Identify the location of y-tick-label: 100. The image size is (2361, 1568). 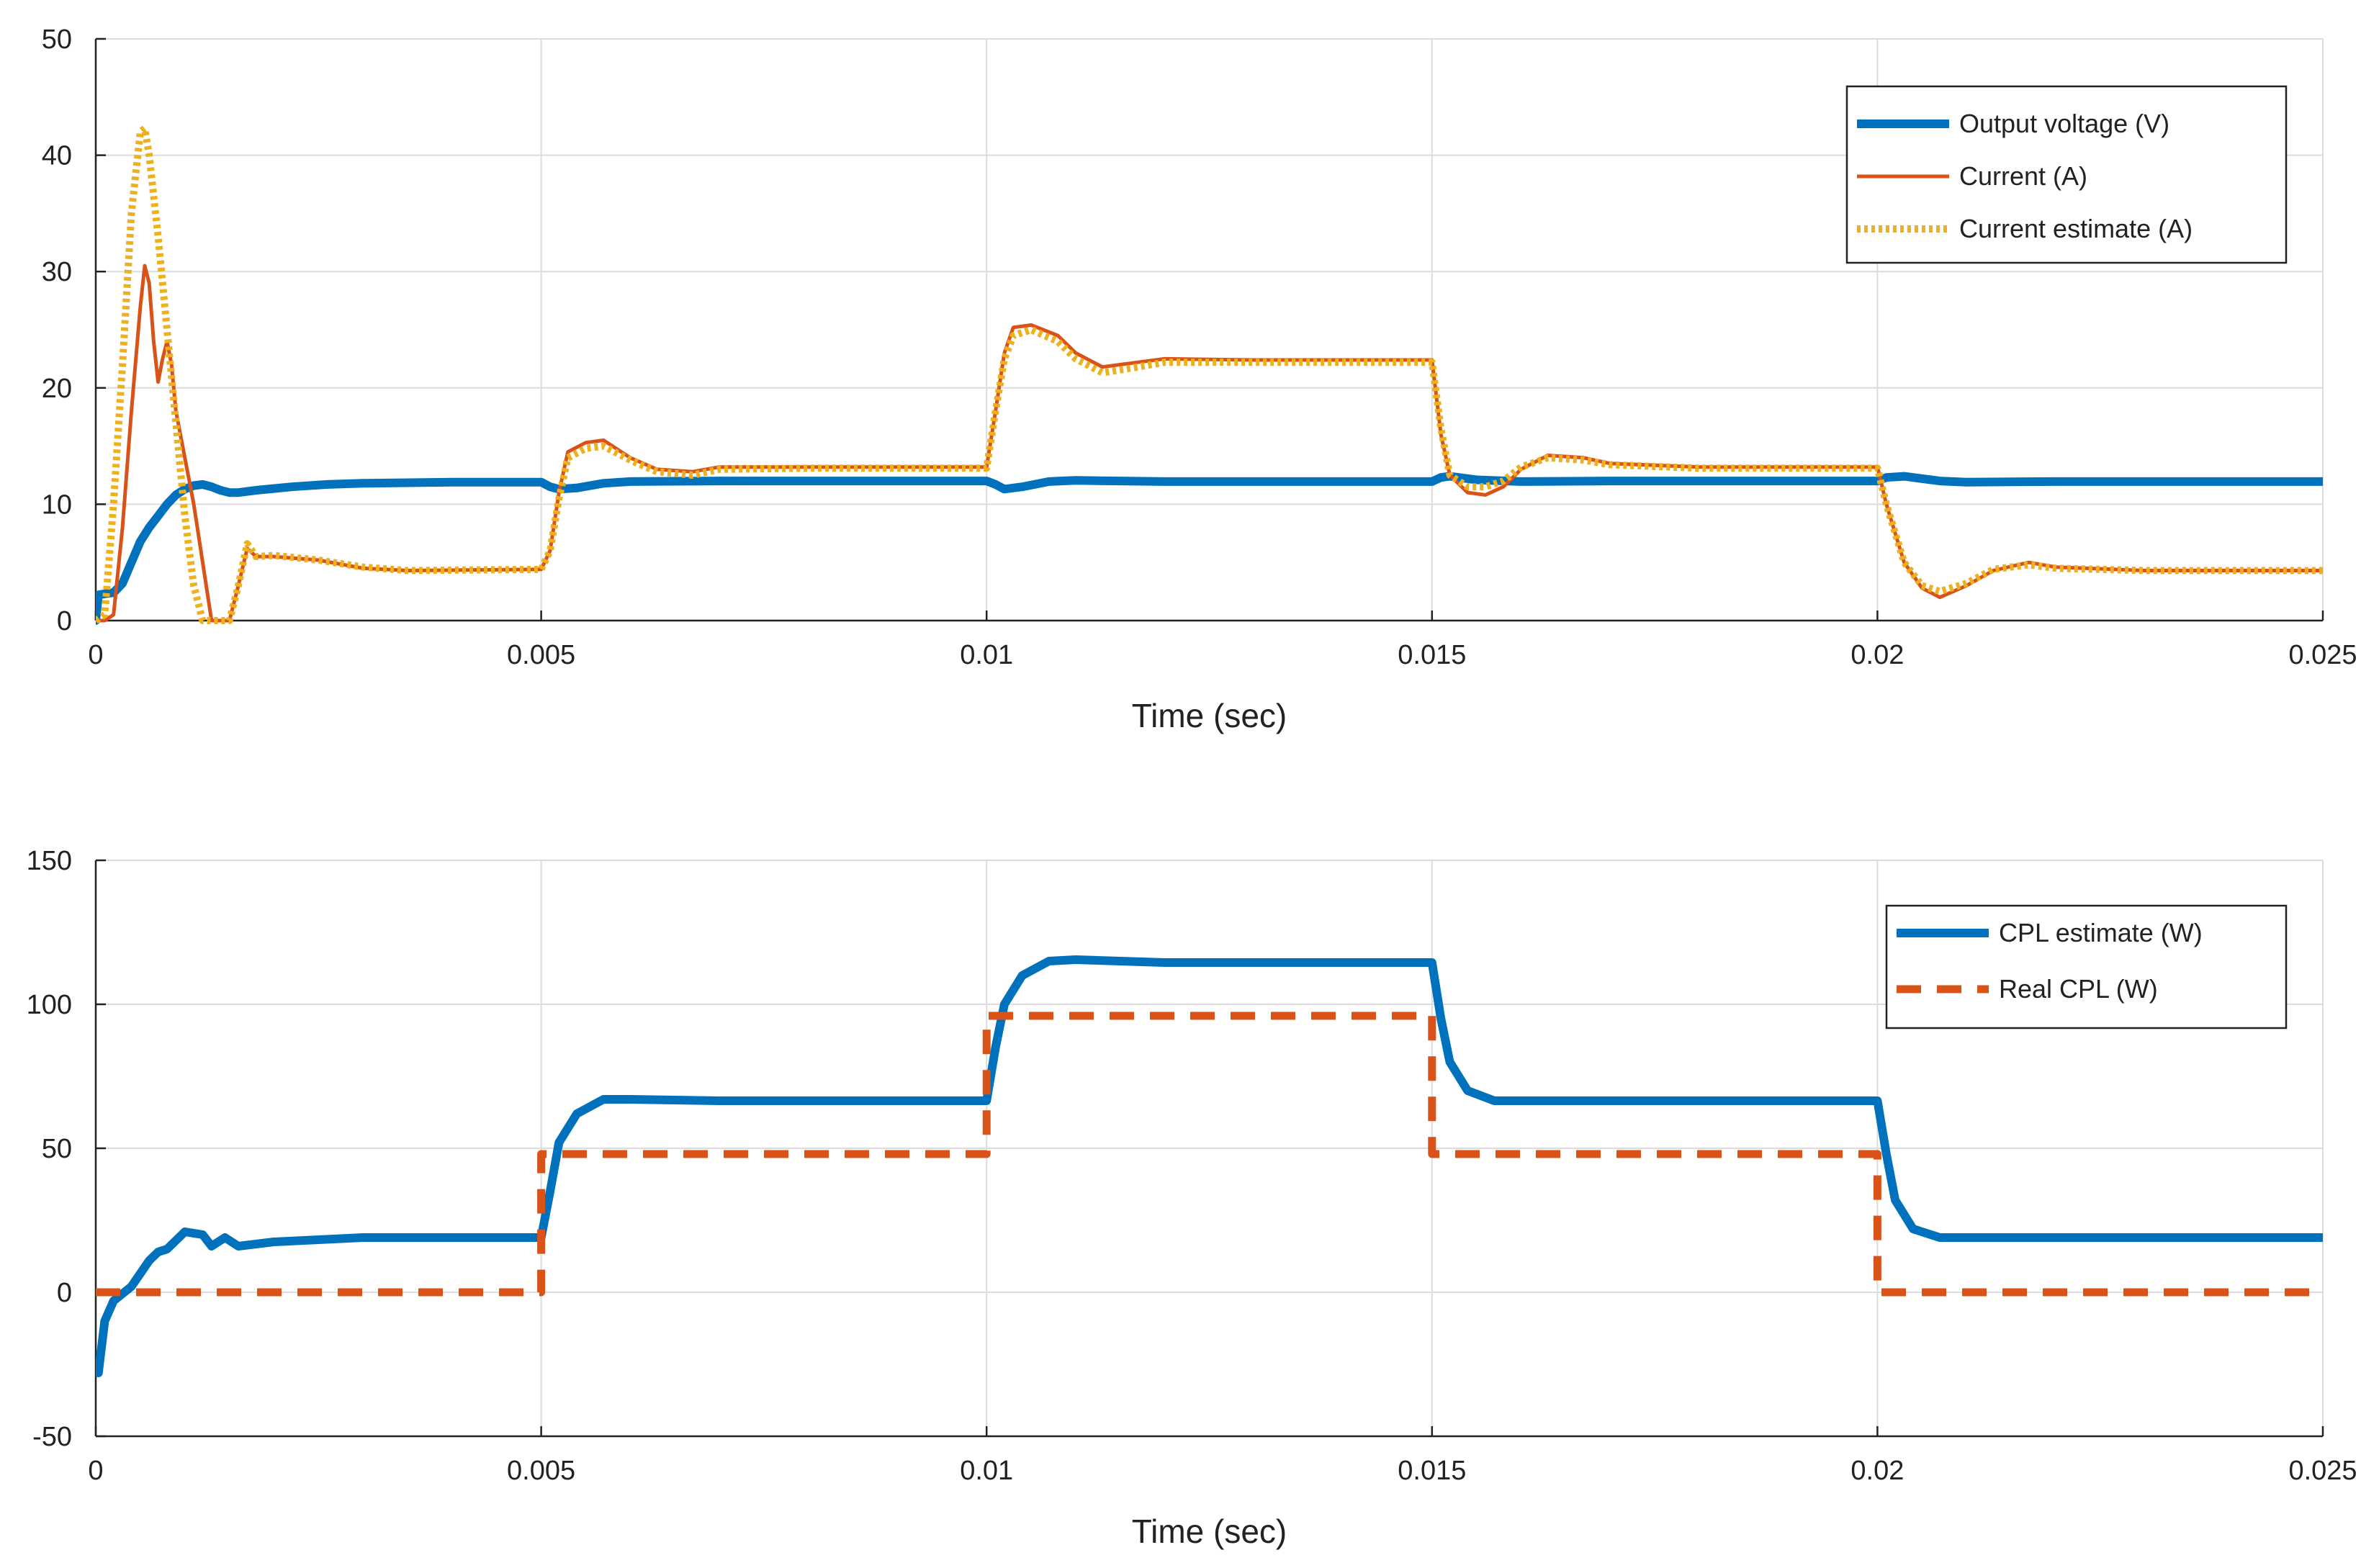
(49, 1005).